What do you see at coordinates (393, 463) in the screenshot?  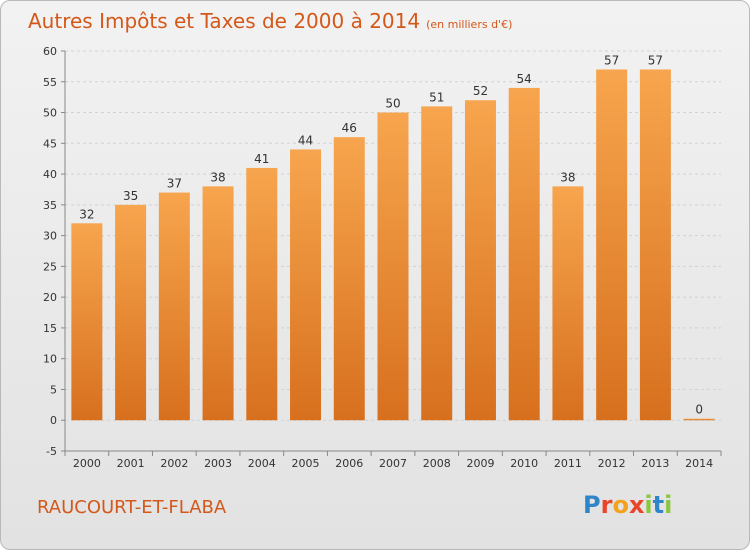 I see `x-tick-label: 2007` at bounding box center [393, 463].